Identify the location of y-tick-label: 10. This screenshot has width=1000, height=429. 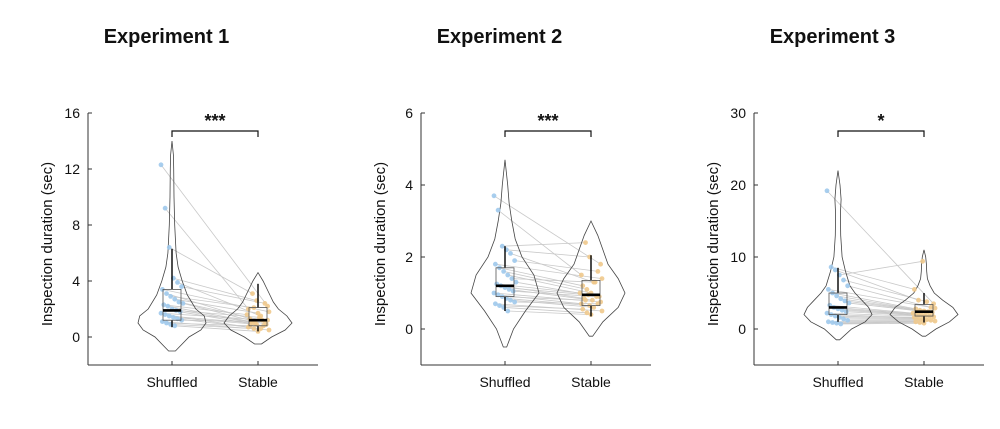
(738, 257).